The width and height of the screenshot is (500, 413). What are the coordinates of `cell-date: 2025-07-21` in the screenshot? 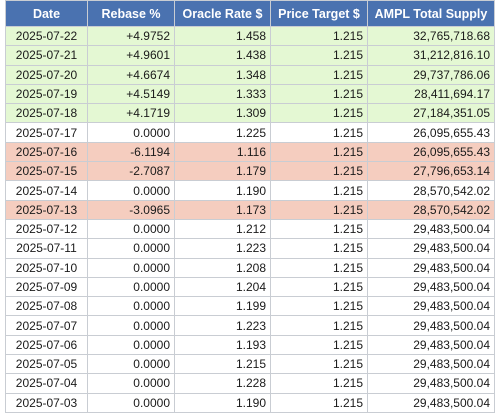 It's located at (46, 55).